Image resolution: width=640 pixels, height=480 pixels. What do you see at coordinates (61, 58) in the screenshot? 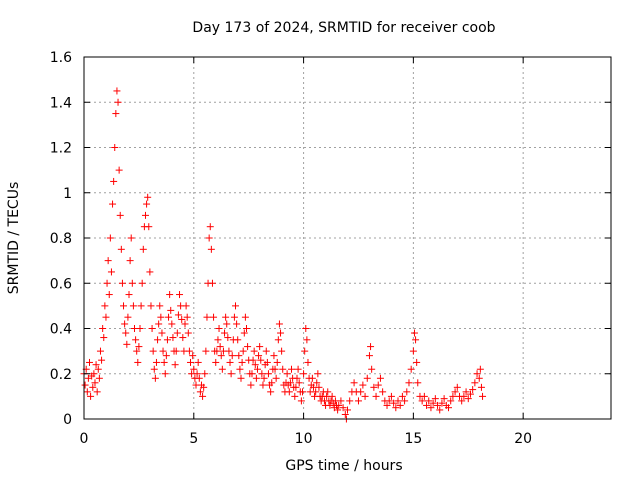
I see `y-tick-label: 1.6` at bounding box center [61, 58].